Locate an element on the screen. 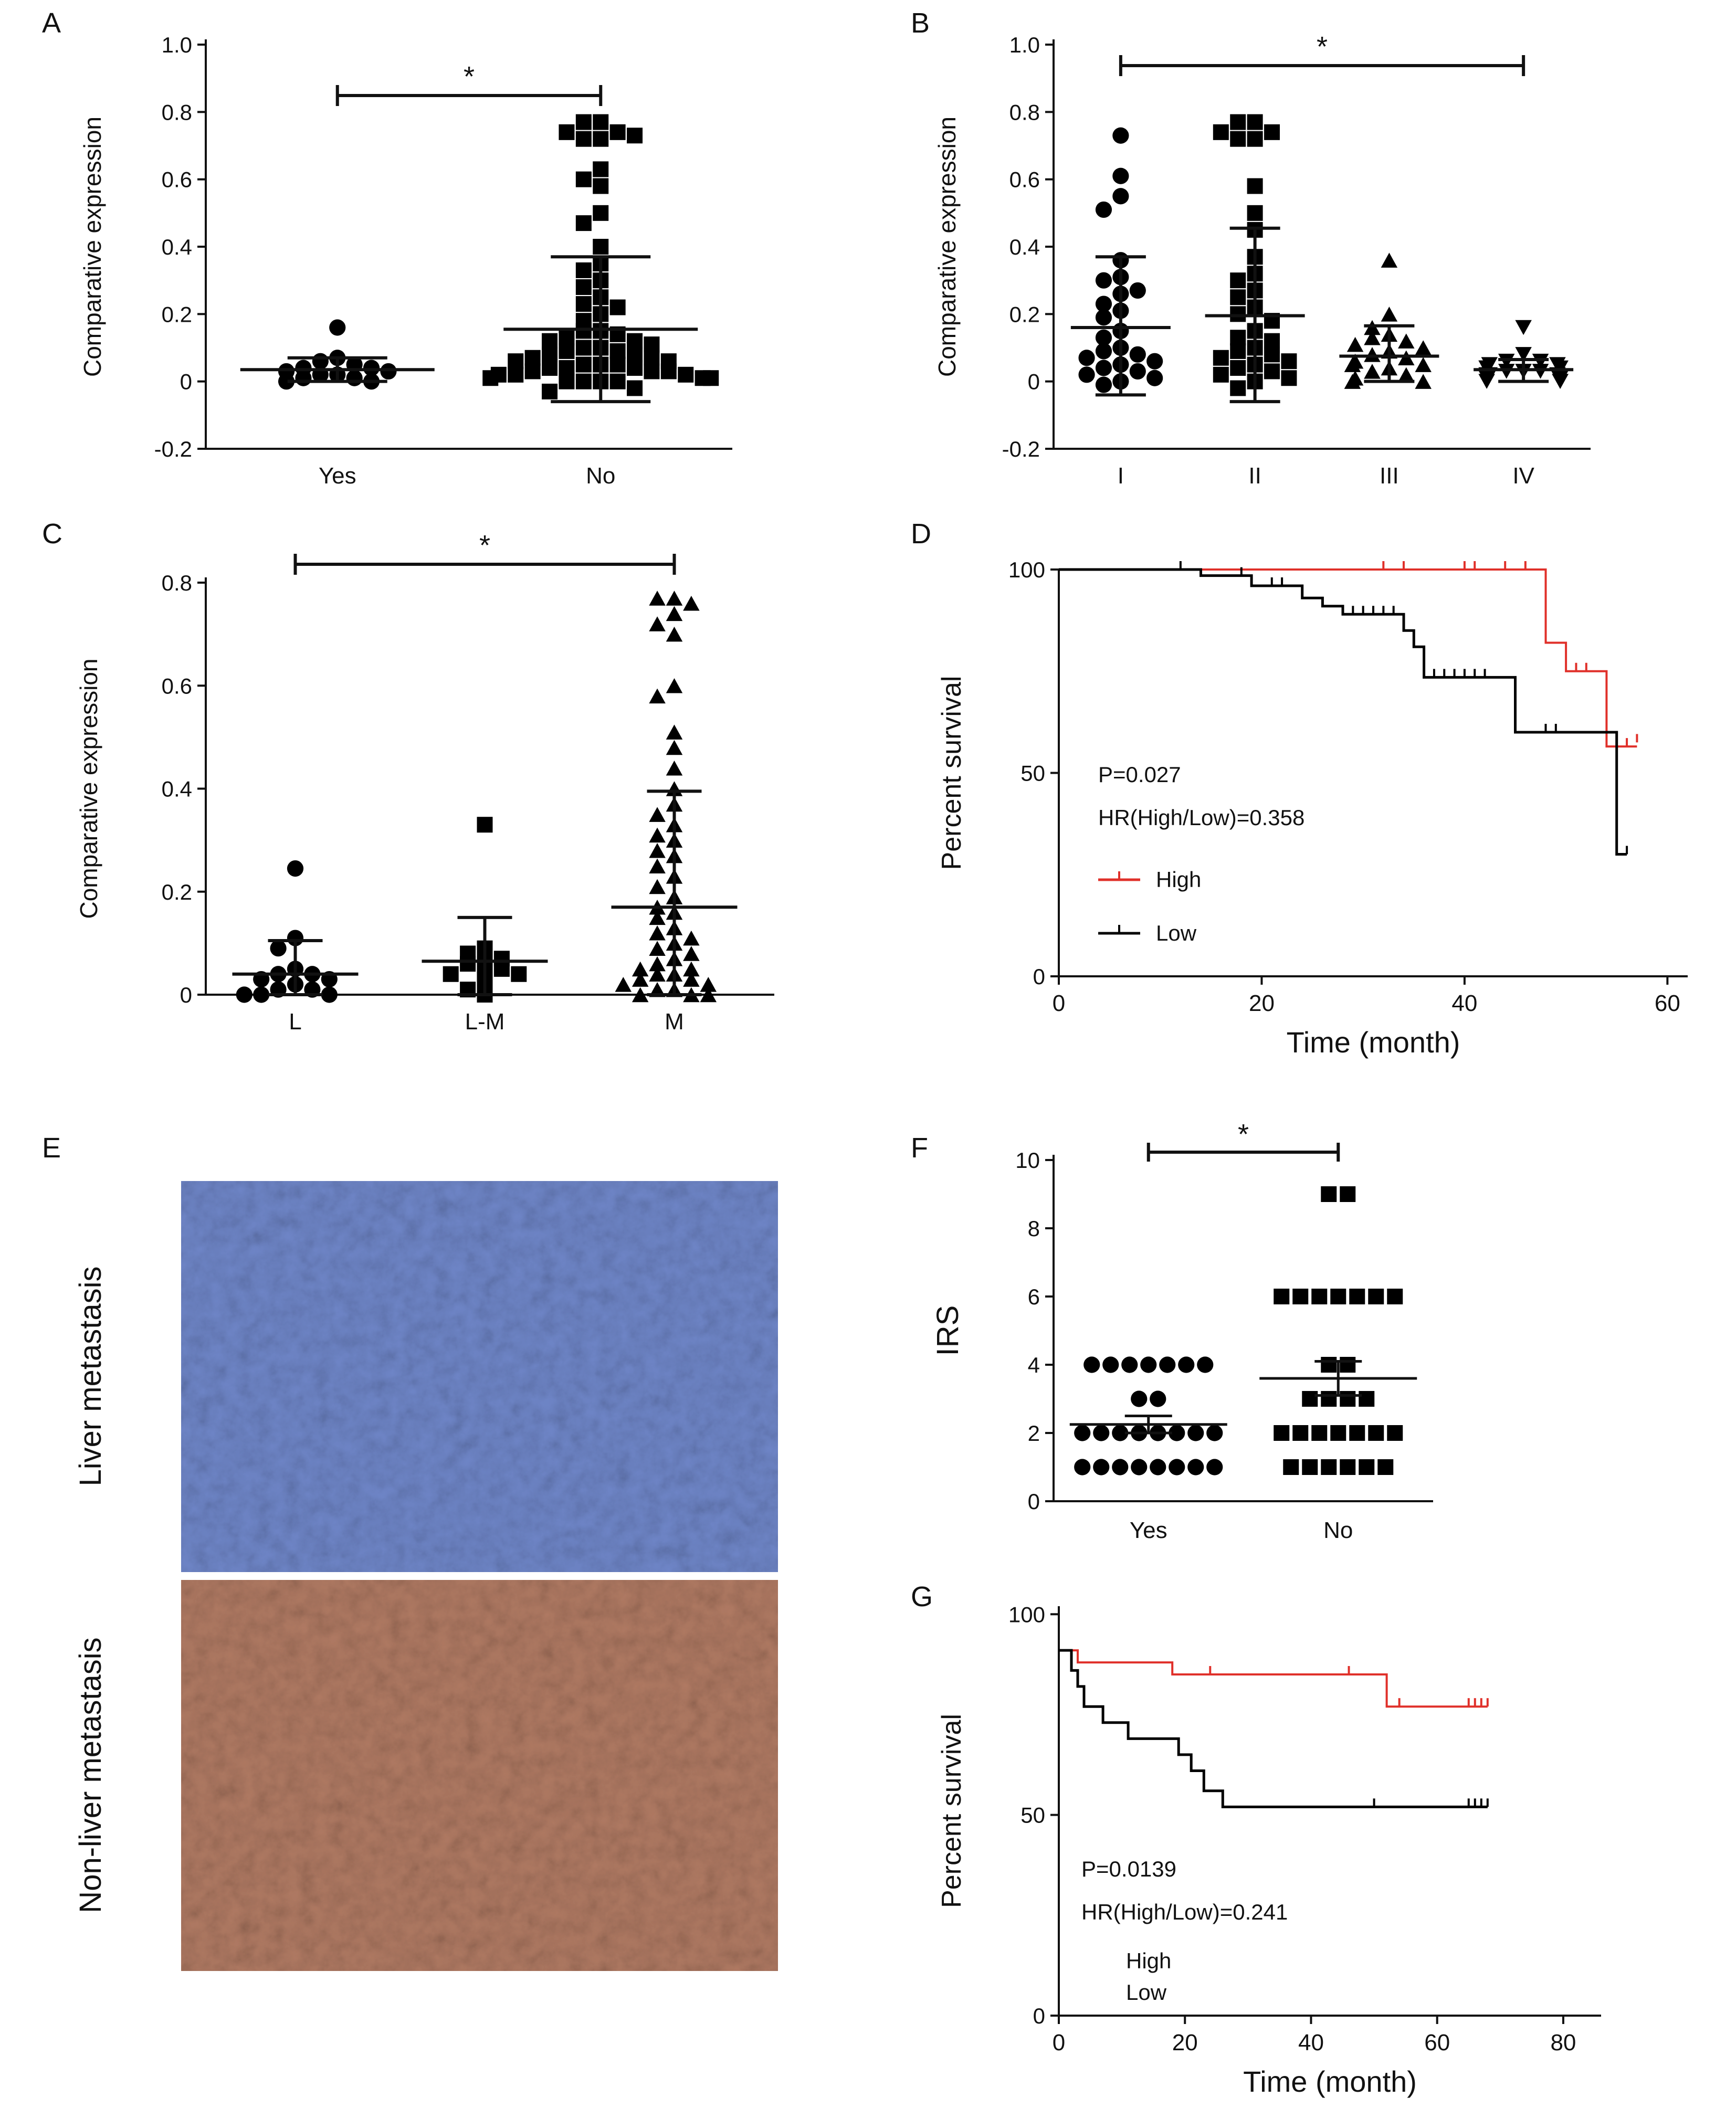 The image size is (1736, 2108). panel-label-a: A is located at coordinates (52, 23).